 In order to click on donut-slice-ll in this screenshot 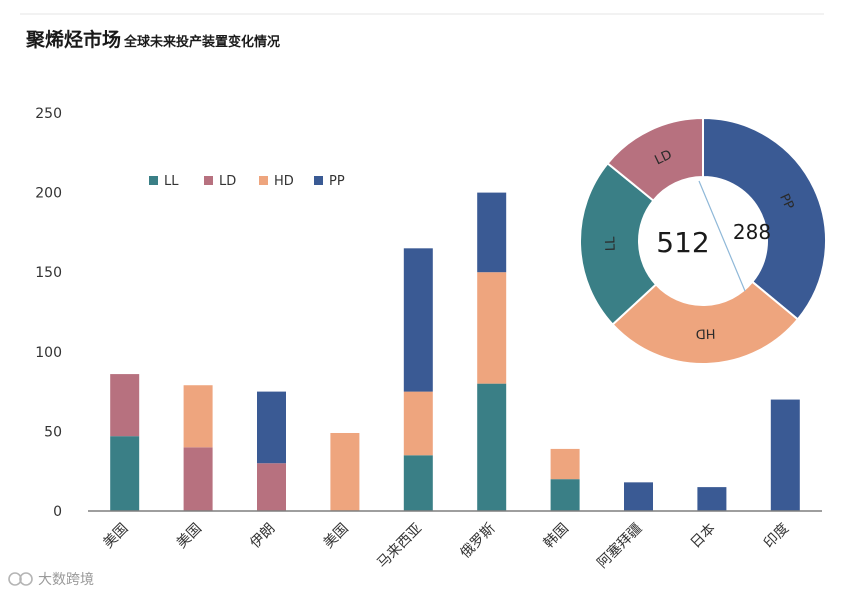, I will do `click(618, 243)`.